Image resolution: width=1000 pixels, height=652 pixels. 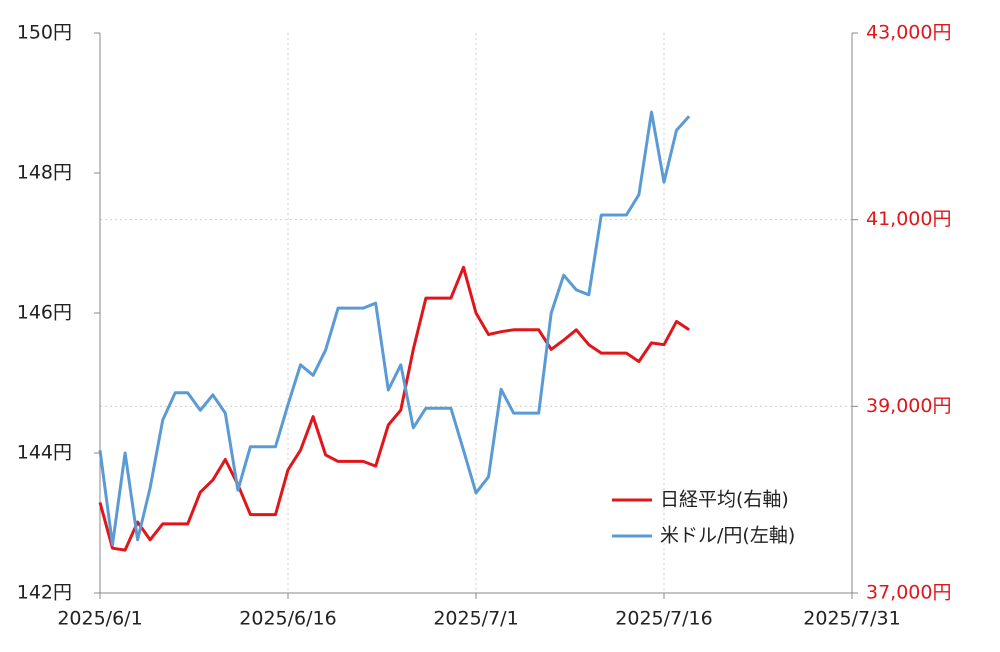 What do you see at coordinates (663, 619) in the screenshot?
I see `x-tick-label: 2025/7/16` at bounding box center [663, 619].